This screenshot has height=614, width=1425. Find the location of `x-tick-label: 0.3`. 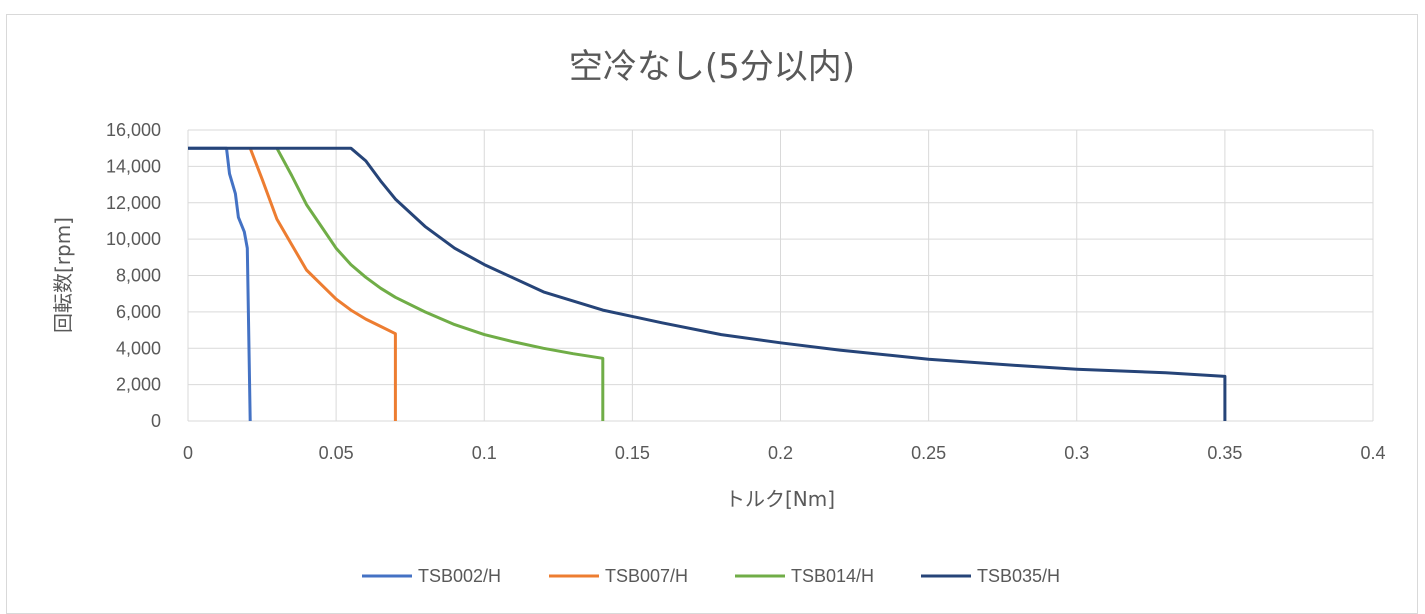

x-tick-label: 0.3 is located at coordinates (1076, 453).